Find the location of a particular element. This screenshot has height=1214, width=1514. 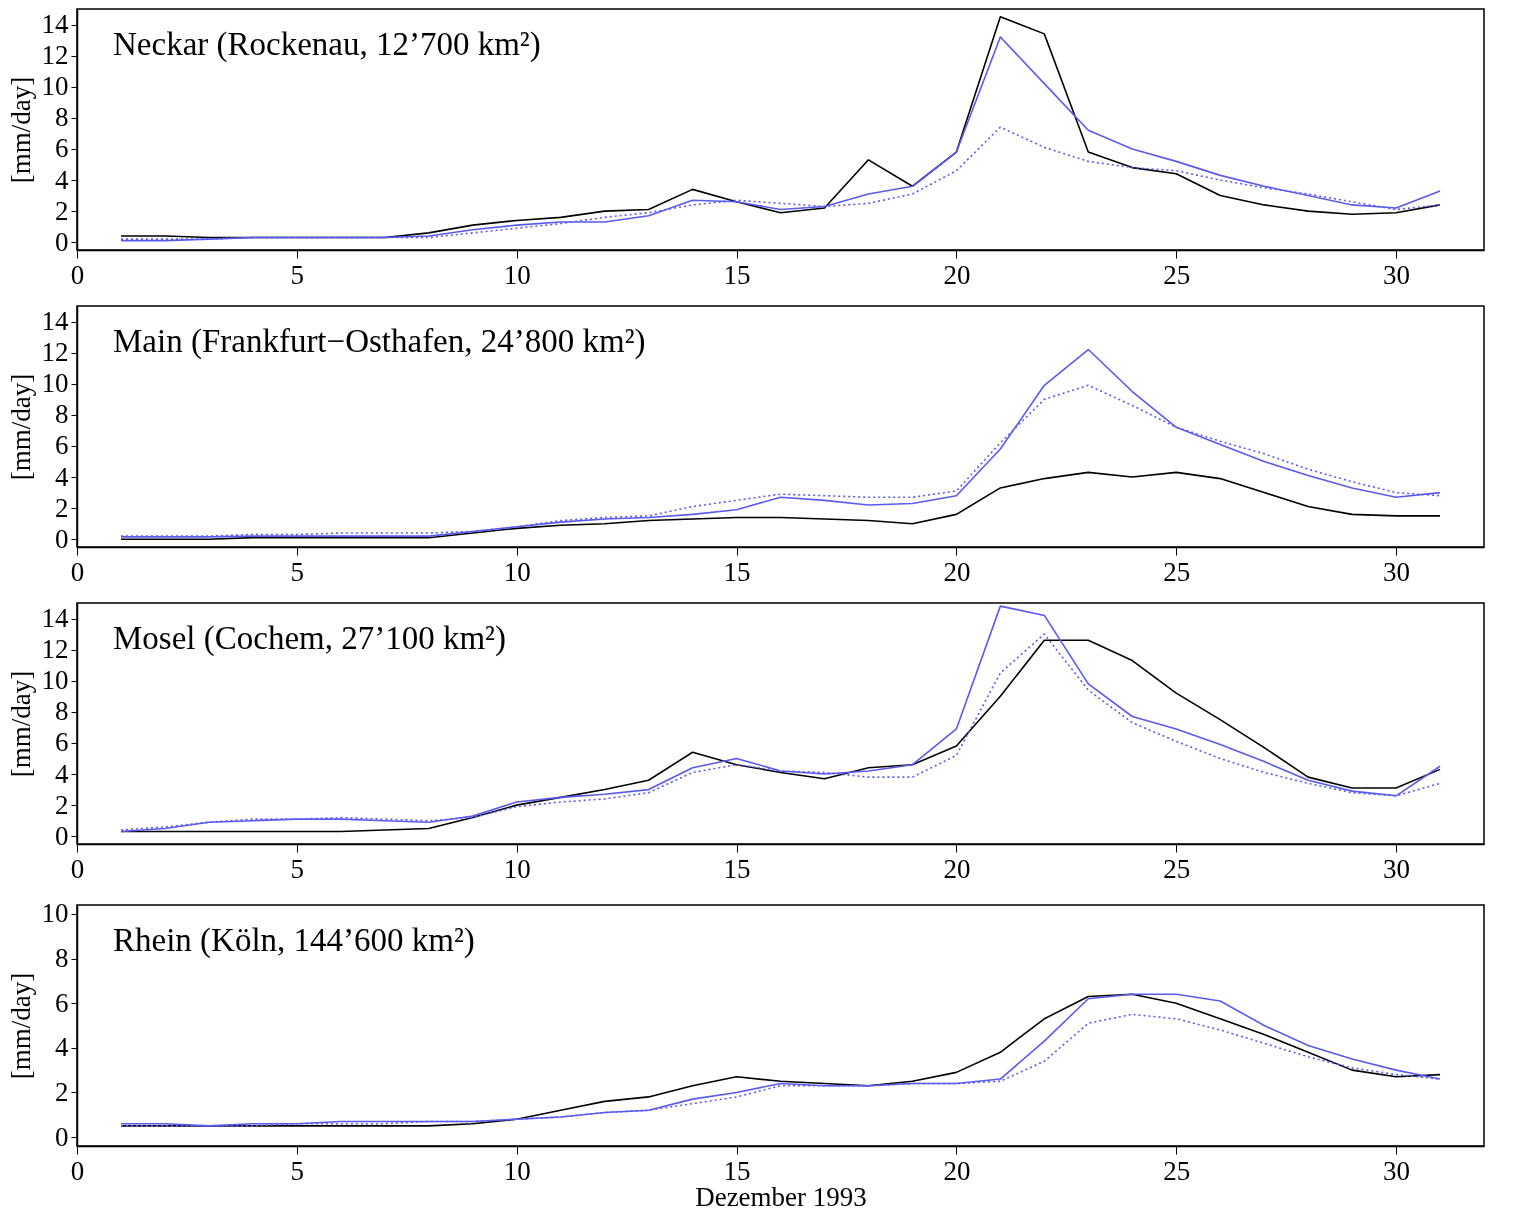

text: Rhein (Köln, 144’600 km²) is located at coordinates (294, 940).